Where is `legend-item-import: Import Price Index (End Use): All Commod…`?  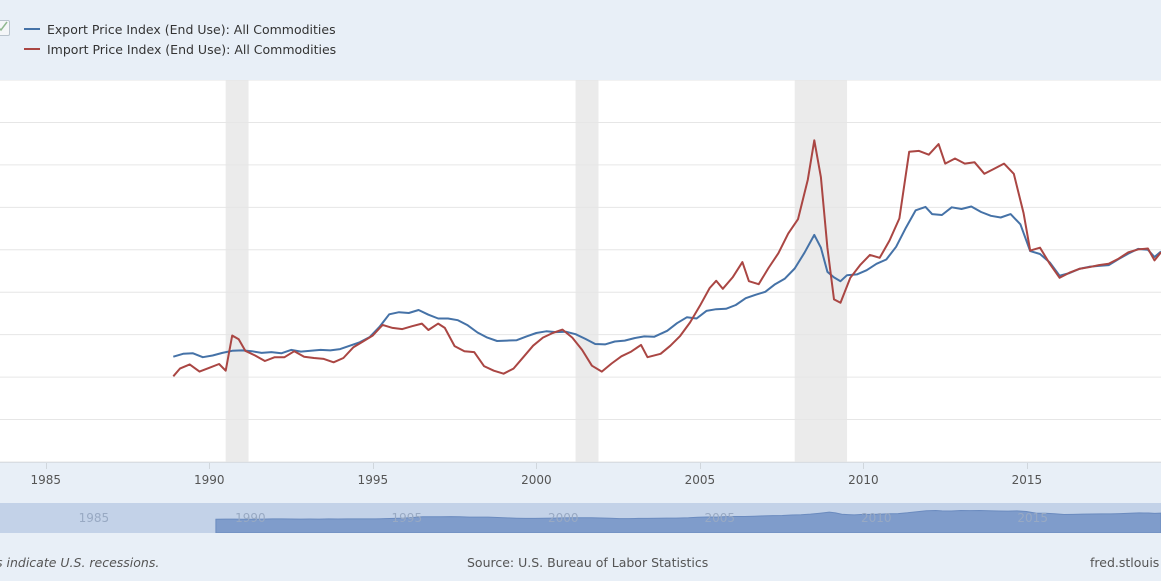
legend-item-import: Import Price Index (End Use): All Commod… is located at coordinates (180, 49).